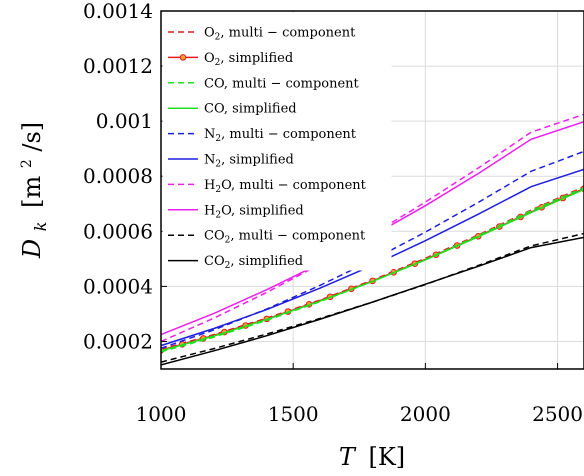 This screenshot has width=584, height=476. I want to click on y-axis-sub: k, so click(40, 227).